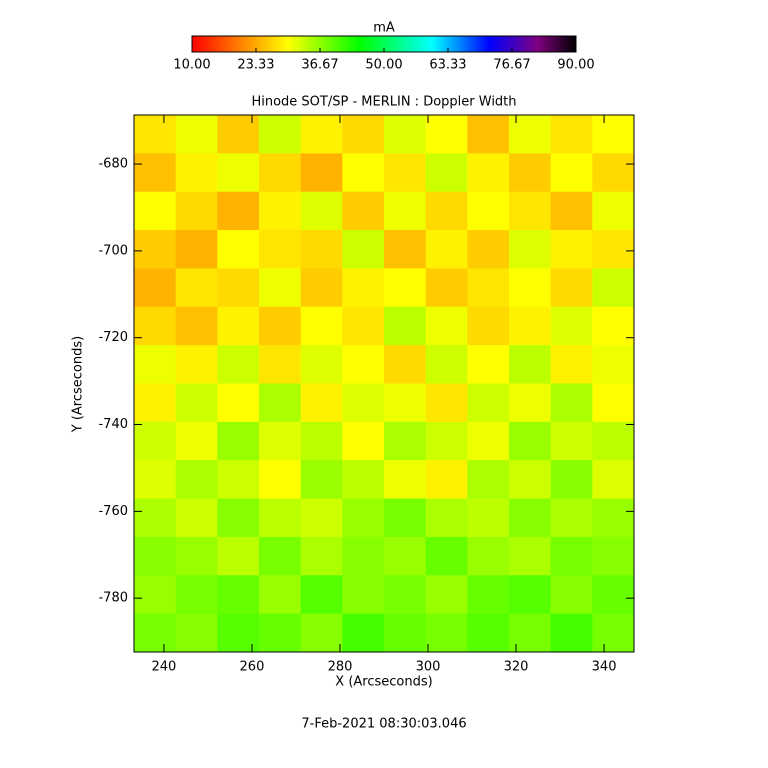 The image size is (768, 768). Describe the element at coordinates (113, 164) in the screenshot. I see `y-tick-label: -680` at that location.